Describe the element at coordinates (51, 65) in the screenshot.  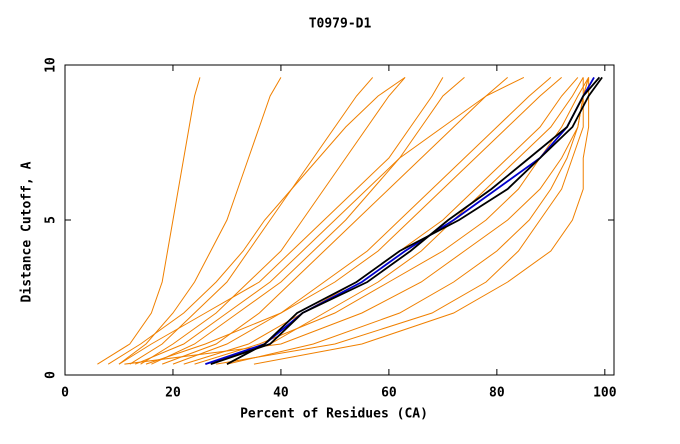
I see `y-tick-label: 10` at that location.